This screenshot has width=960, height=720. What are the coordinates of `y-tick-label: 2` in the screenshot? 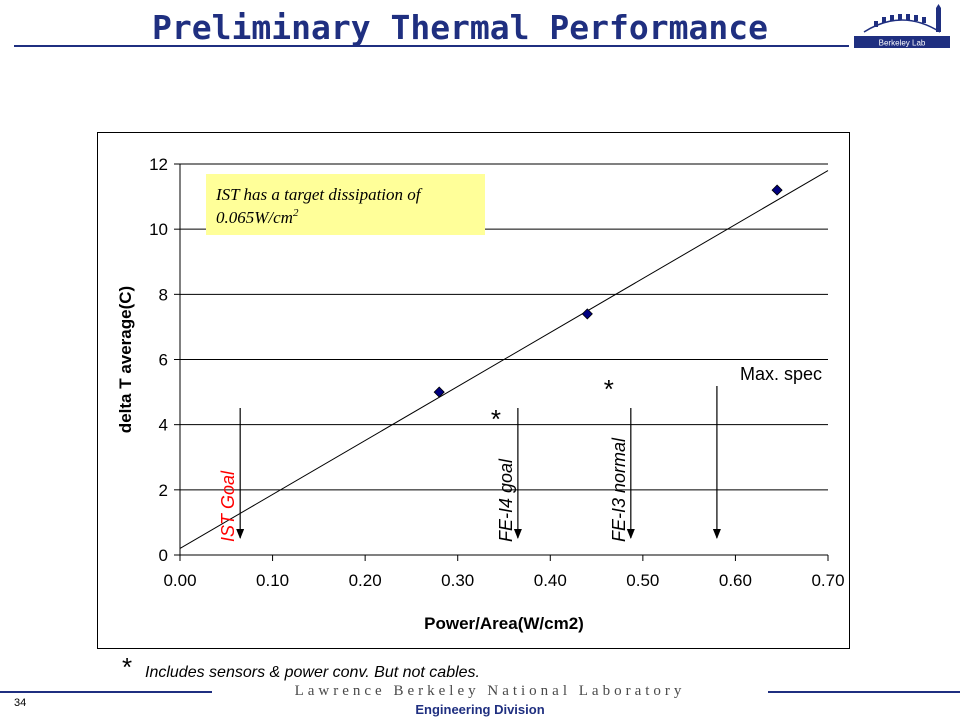 It's located at (163, 490).